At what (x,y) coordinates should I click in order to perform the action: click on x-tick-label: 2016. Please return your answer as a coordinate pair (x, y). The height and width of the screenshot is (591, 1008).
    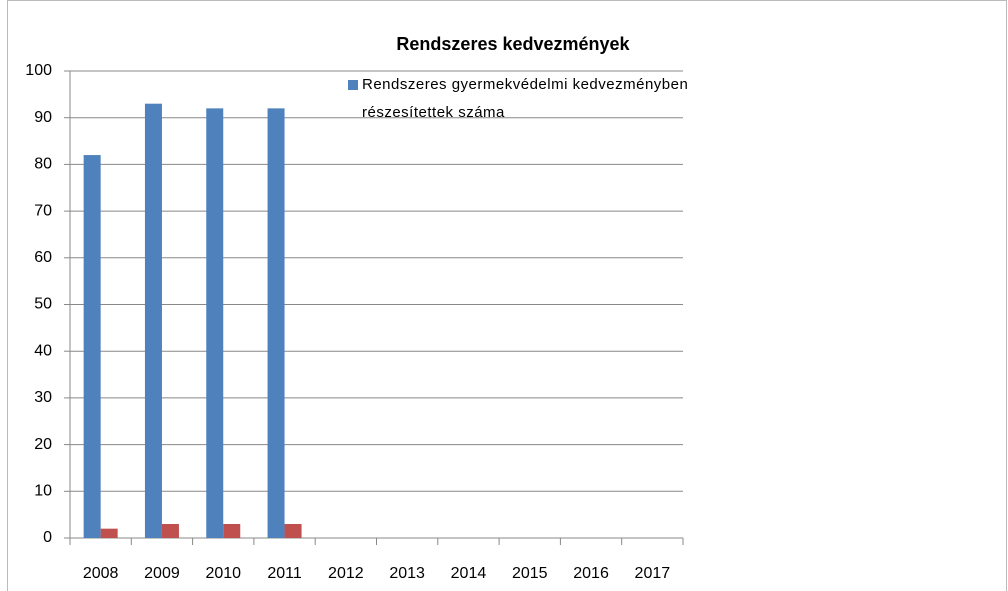
    Looking at the image, I should click on (591, 573).